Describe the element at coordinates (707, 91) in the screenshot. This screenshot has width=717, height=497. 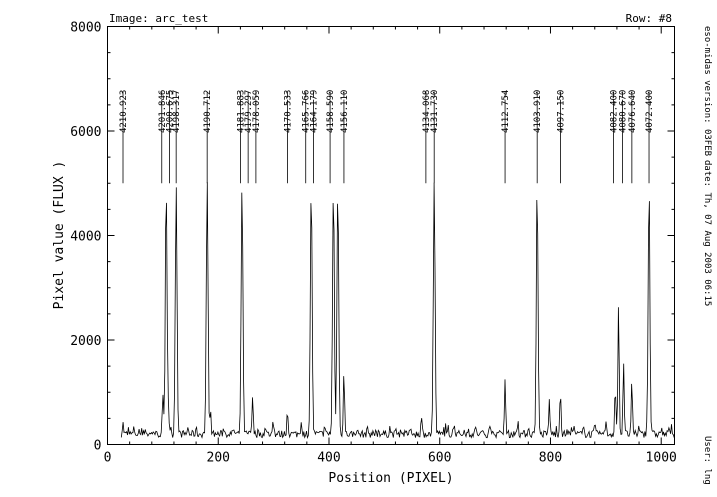
I see `midas-version-label: eso-midas version: 03FEB` at that location.